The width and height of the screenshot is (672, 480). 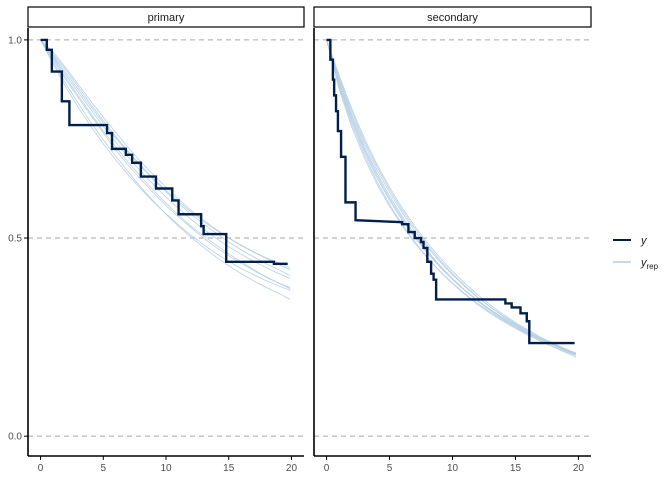 What do you see at coordinates (166, 468) in the screenshot?
I see `x-tick-label-primary-2: 10` at bounding box center [166, 468].